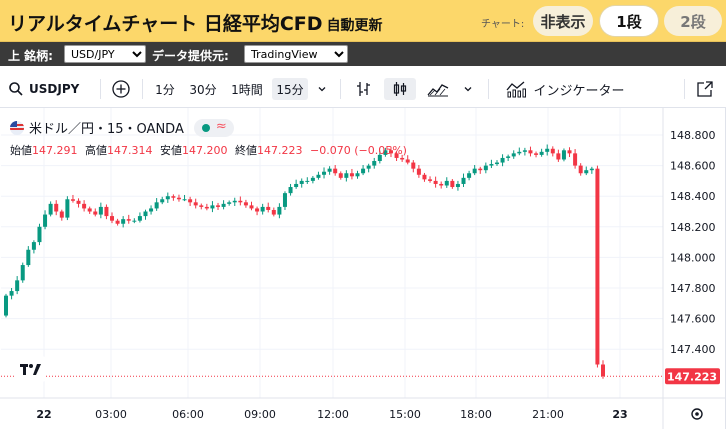 This screenshot has width=726, height=429. What do you see at coordinates (693, 166) in the screenshot?
I see `y-tick-label: 148.600` at bounding box center [693, 166].